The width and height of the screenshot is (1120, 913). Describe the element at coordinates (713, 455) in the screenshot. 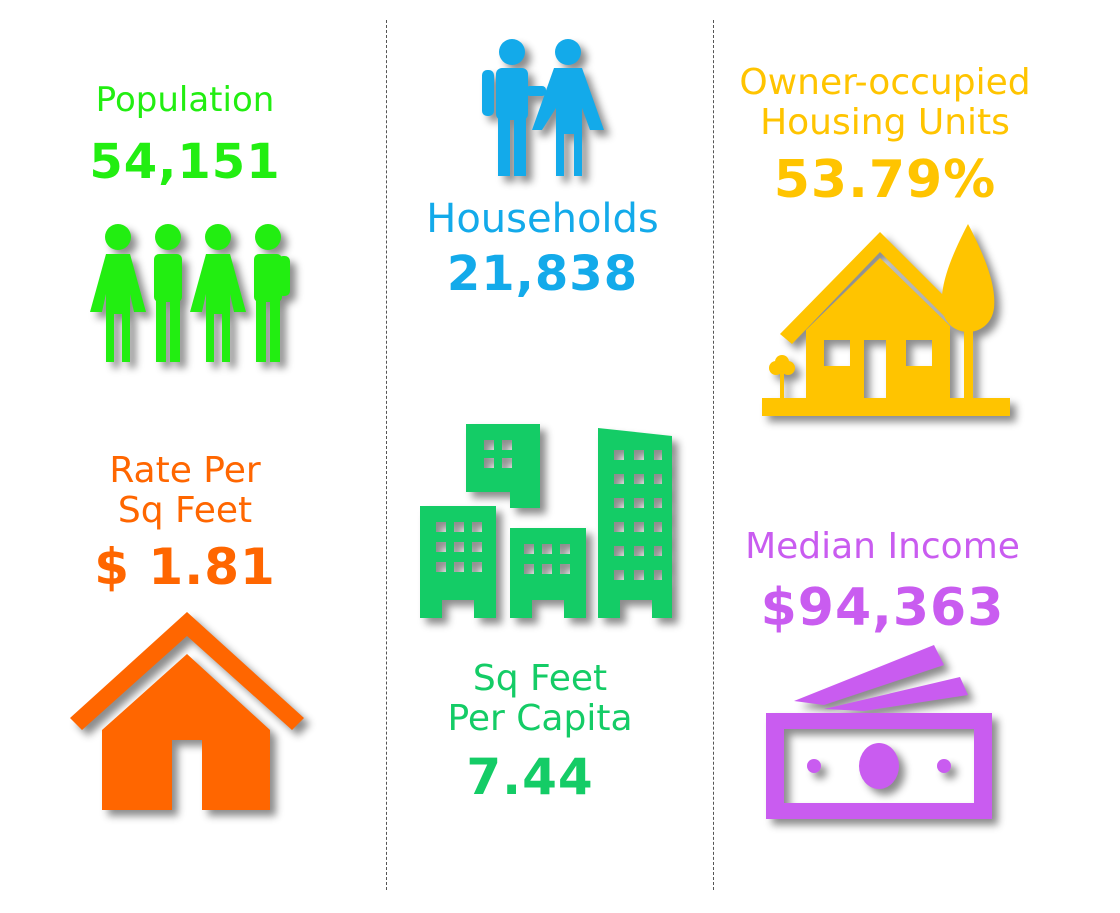

I see `column-divider-right` at that location.